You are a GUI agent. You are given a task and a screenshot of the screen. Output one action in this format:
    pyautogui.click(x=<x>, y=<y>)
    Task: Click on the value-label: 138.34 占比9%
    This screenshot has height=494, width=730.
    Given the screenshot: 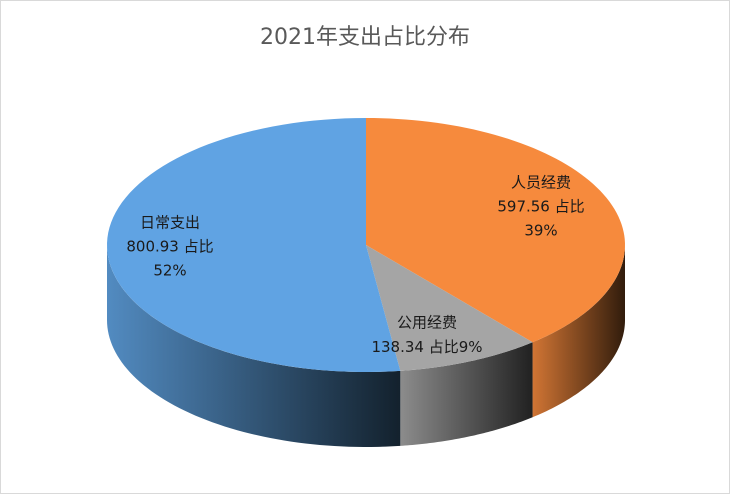 What is the action you would take?
    pyautogui.click(x=426, y=347)
    